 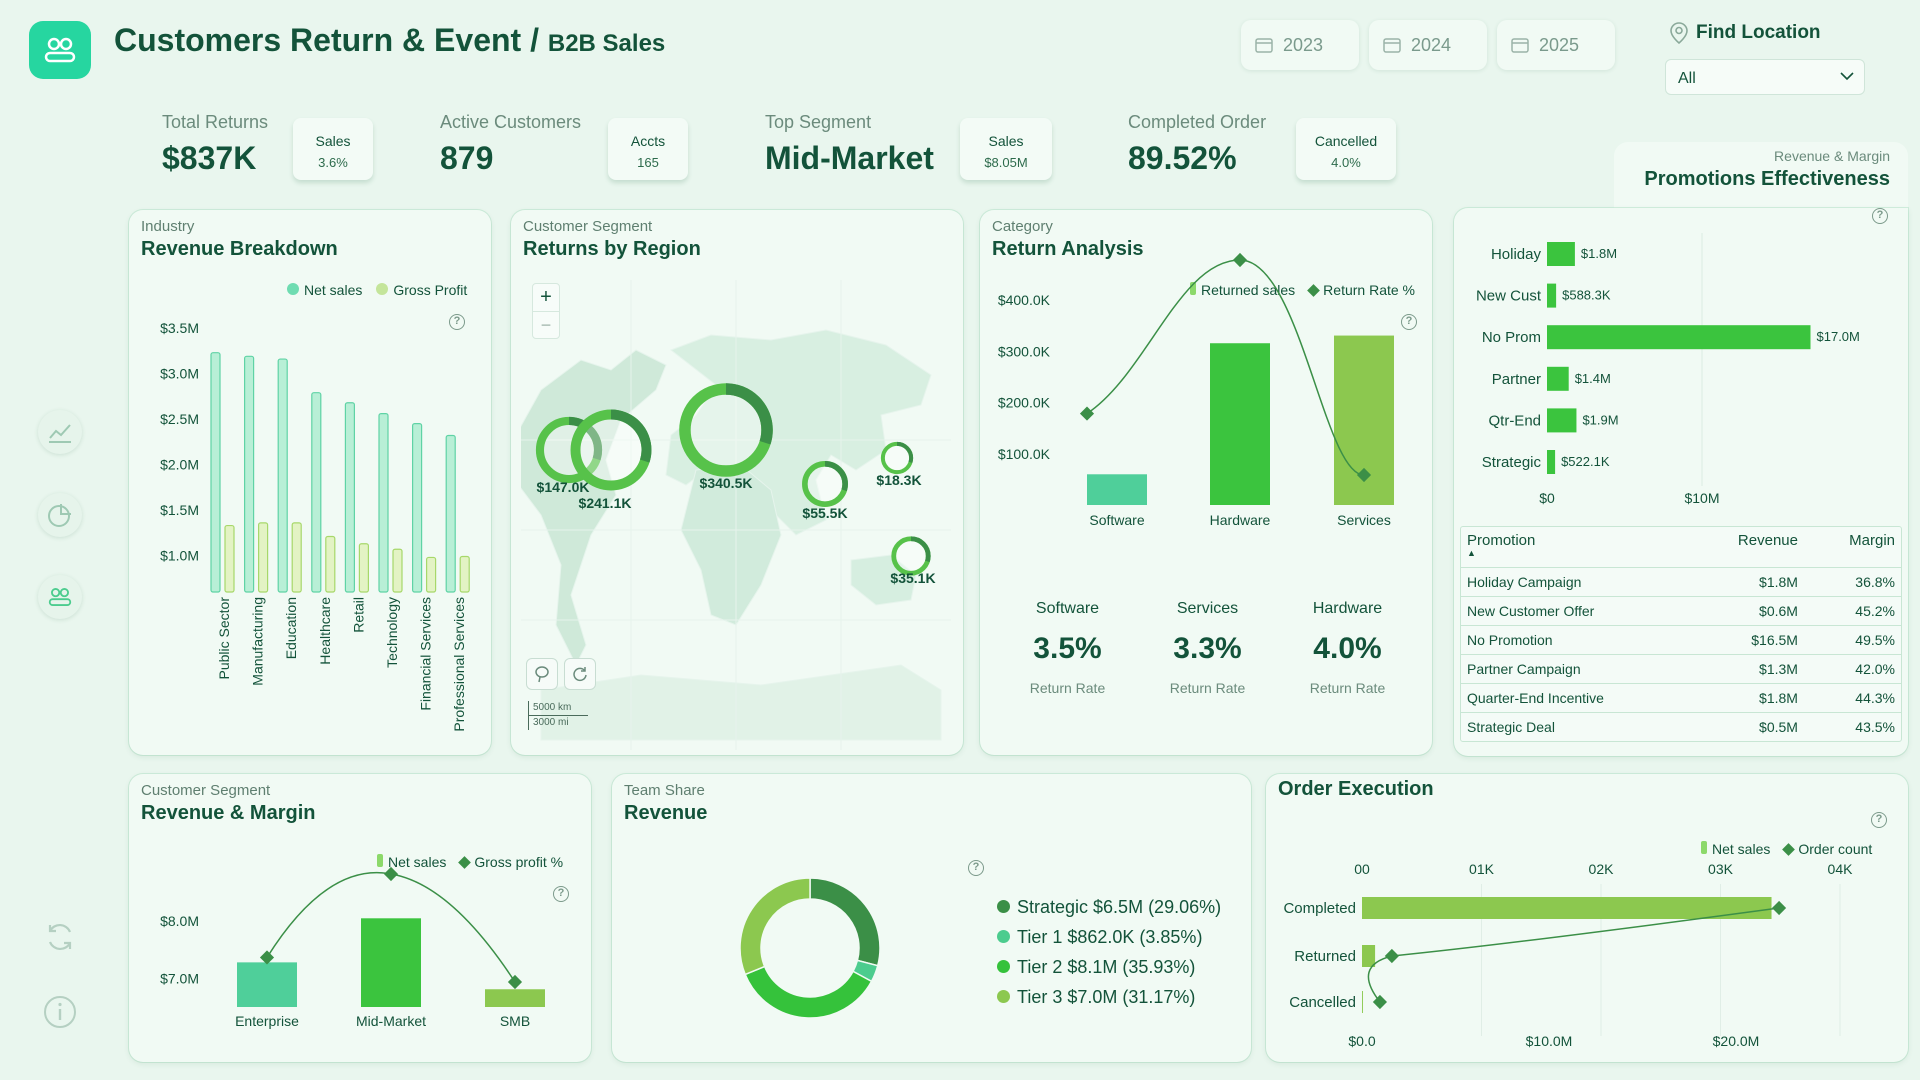 I want to click on kpi-pill-completed-order: Cancelled 4.0%, so click(x=1346, y=149).